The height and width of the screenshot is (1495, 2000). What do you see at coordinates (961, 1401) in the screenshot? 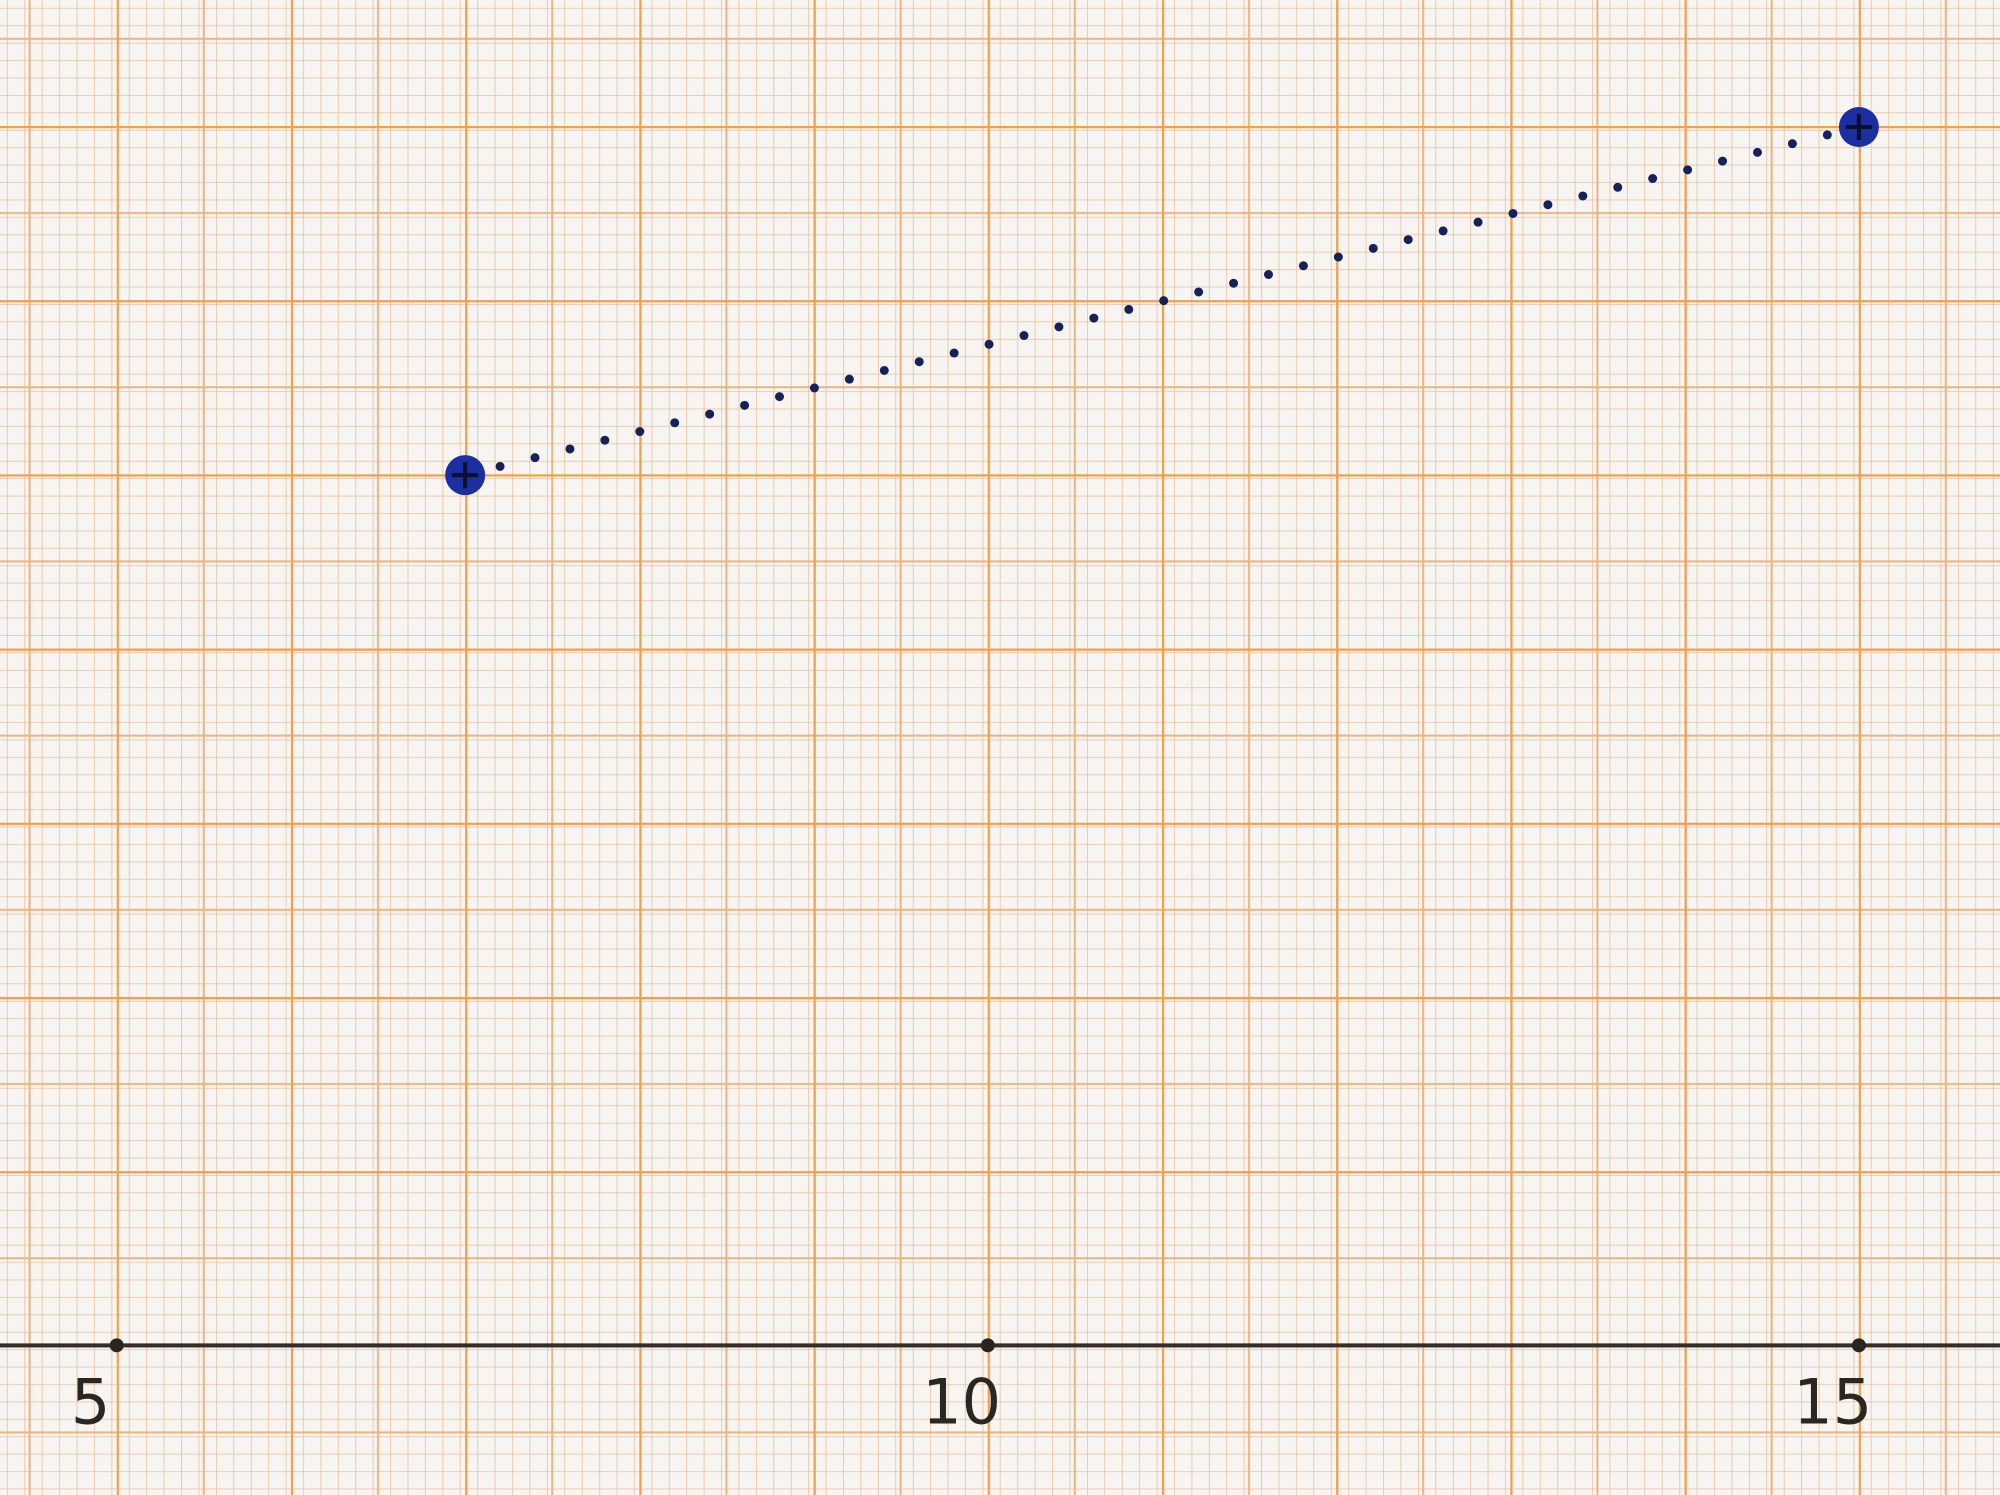
I see `x-tick-label: 10` at bounding box center [961, 1401].